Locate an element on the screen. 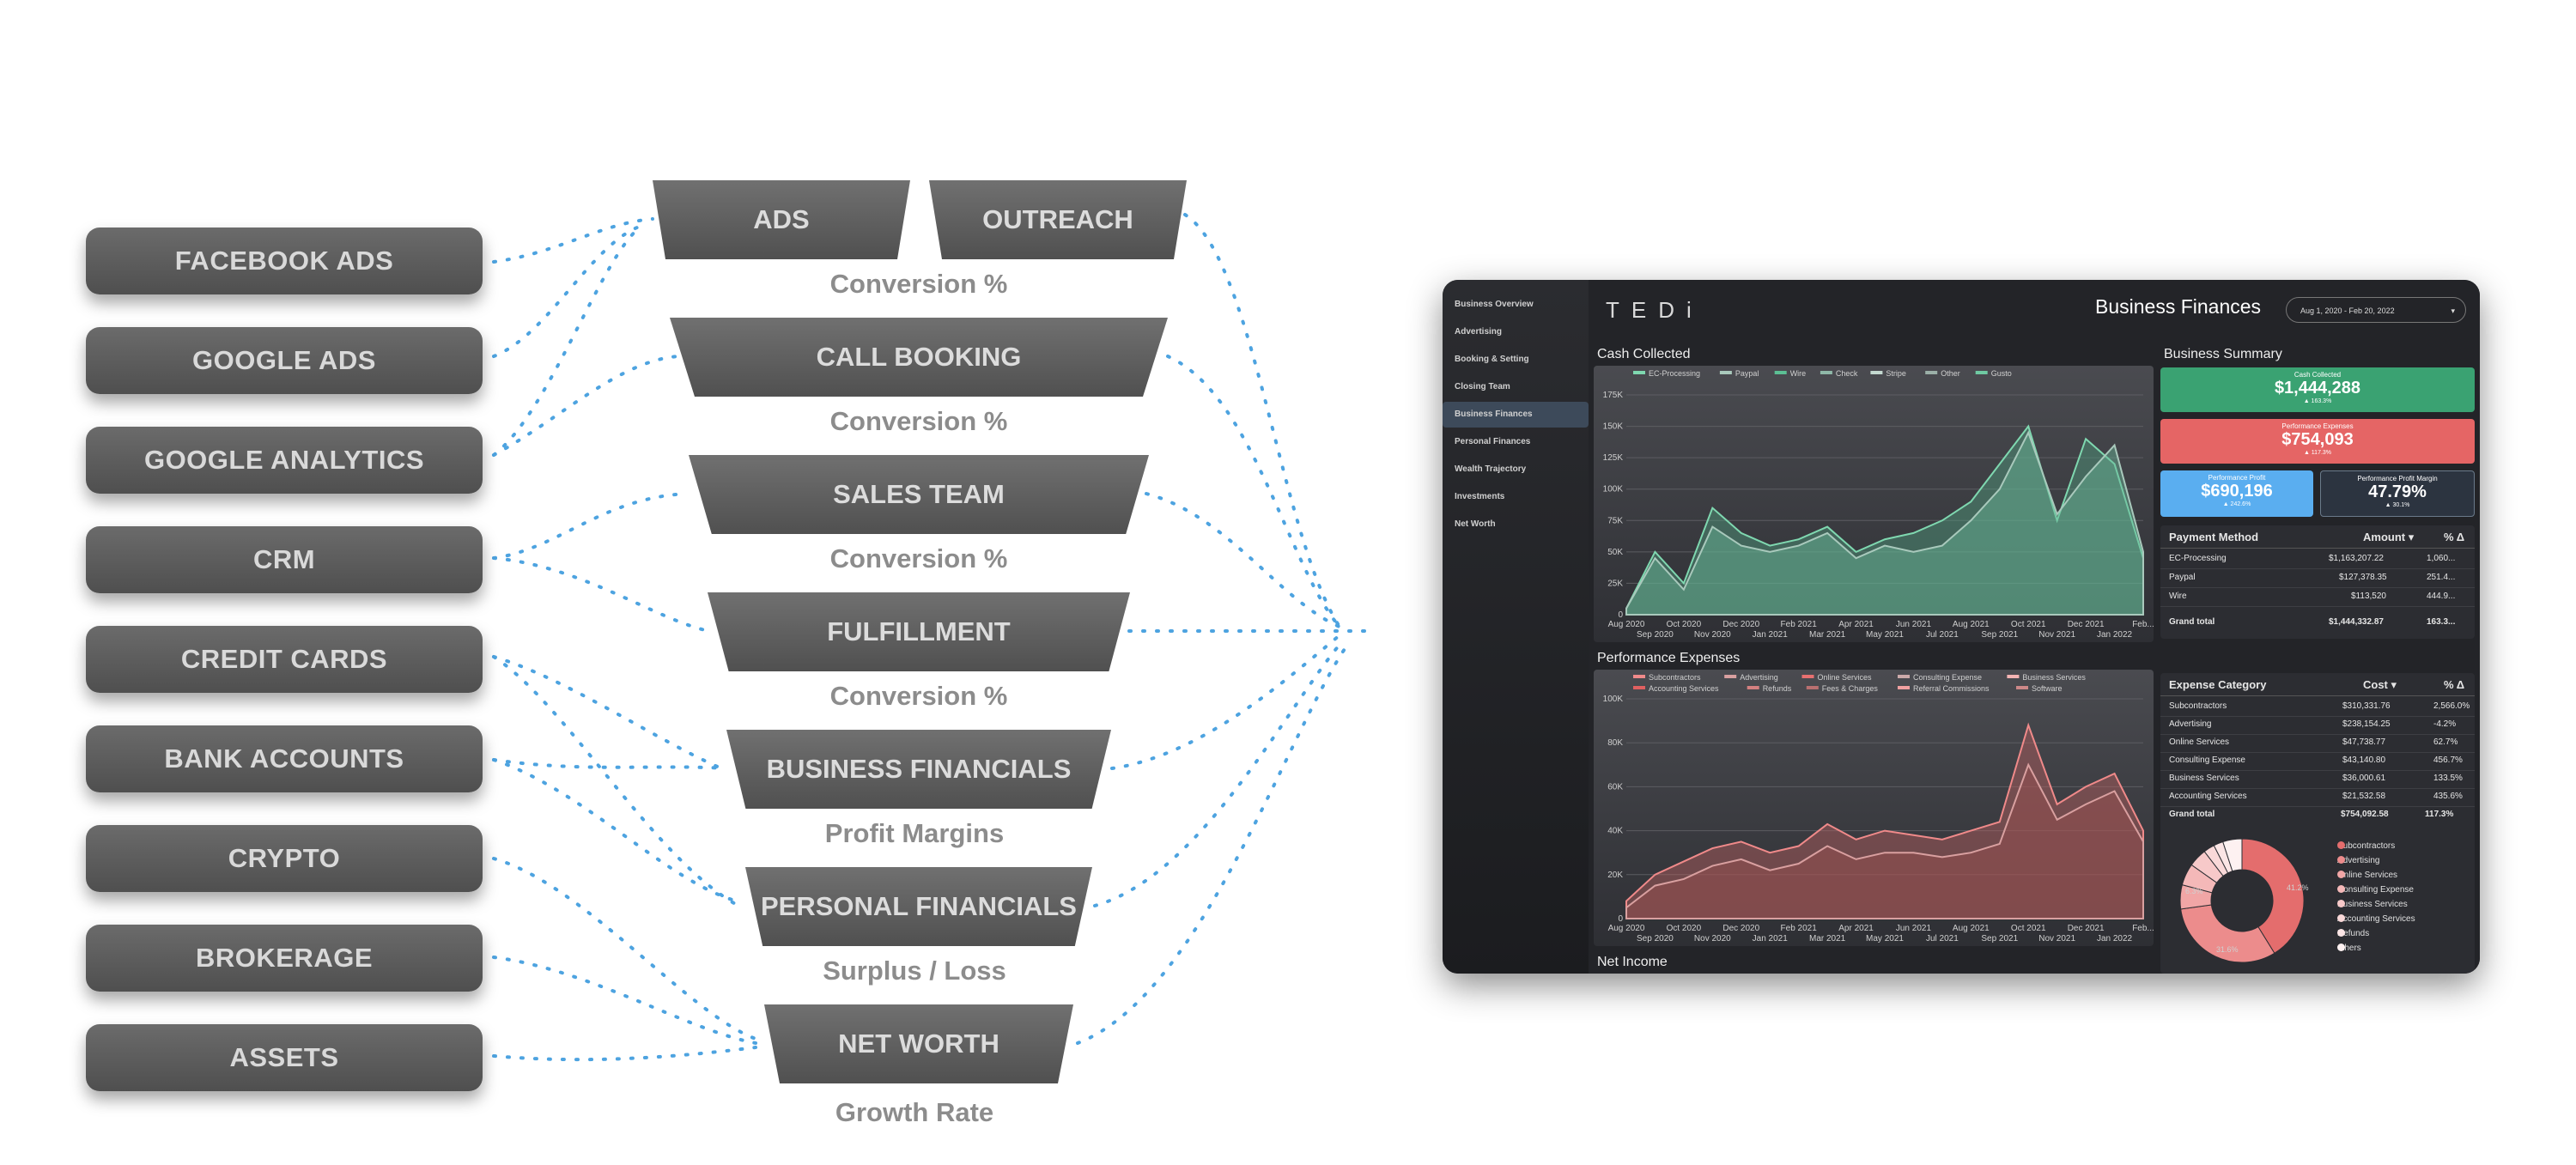  legend-label: Advertising is located at coordinates (1759, 678).